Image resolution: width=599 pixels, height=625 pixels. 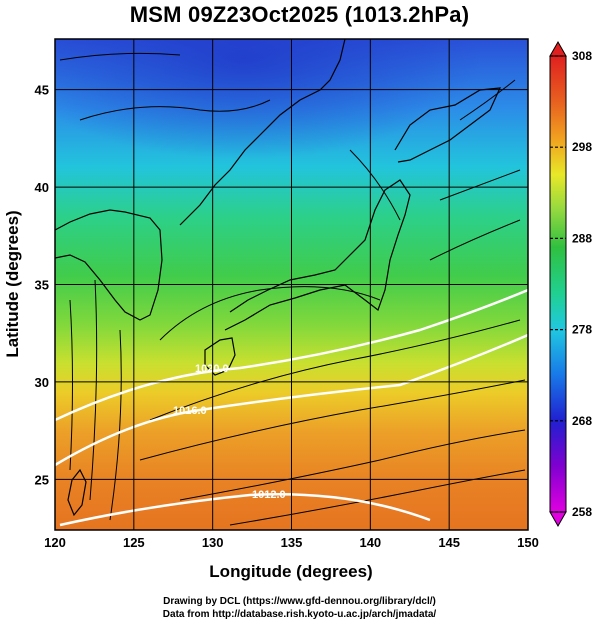 What do you see at coordinates (269, 495) in the screenshot?
I see `contour-label-1012: 1012.0` at bounding box center [269, 495].